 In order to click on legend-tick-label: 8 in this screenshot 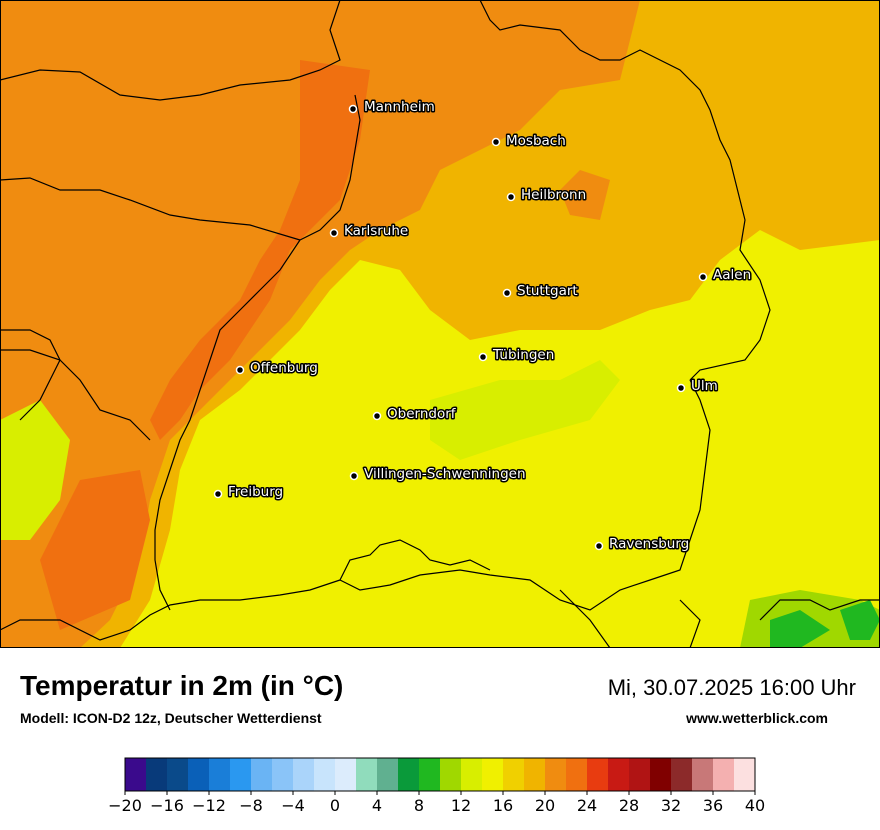, I will do `click(419, 805)`.